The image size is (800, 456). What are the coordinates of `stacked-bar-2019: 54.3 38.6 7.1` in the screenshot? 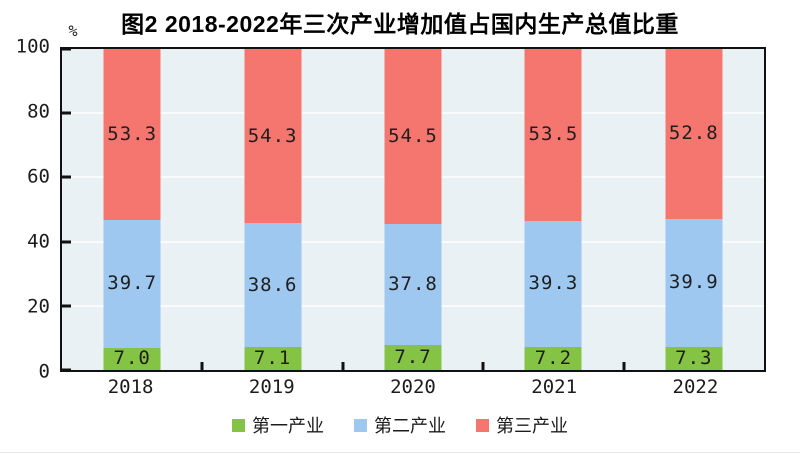 It's located at (273, 209).